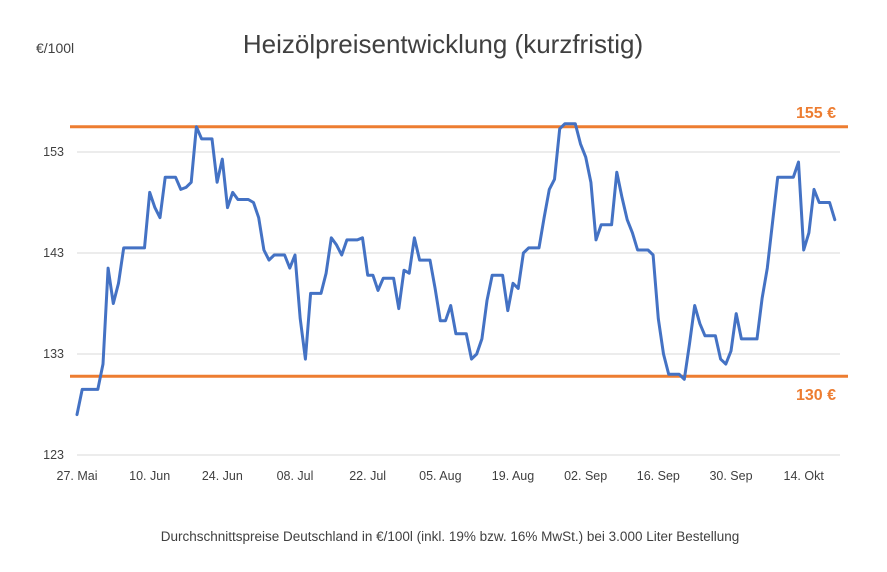 The image size is (887, 572). I want to click on y-tick-label: 143, so click(53, 253).